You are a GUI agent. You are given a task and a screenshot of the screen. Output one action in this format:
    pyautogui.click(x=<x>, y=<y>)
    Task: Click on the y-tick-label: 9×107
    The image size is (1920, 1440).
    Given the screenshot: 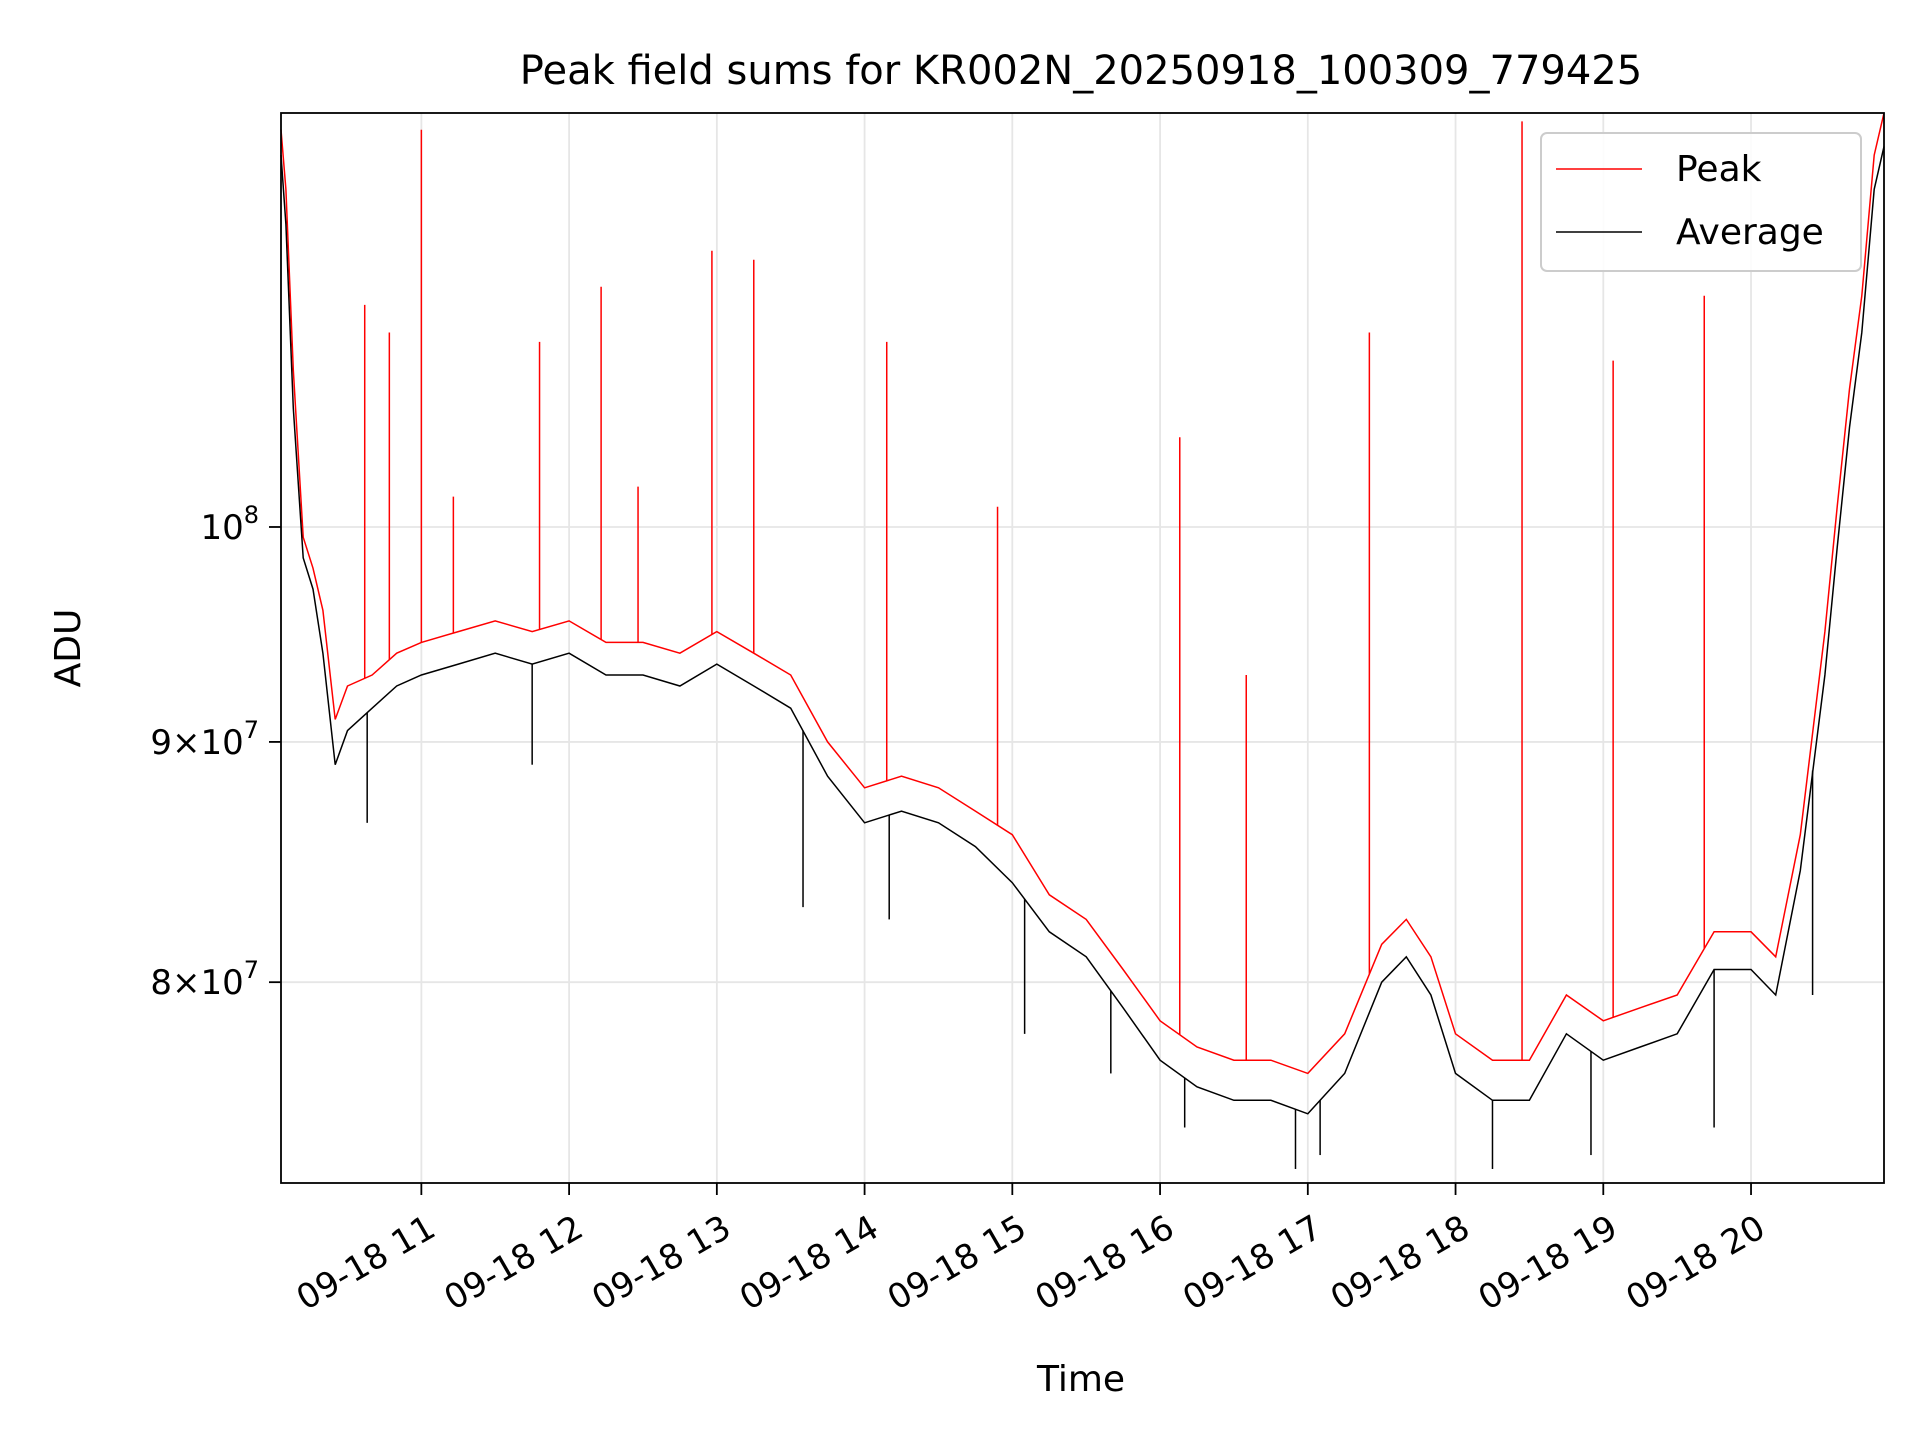 What is the action you would take?
    pyautogui.click(x=204, y=739)
    